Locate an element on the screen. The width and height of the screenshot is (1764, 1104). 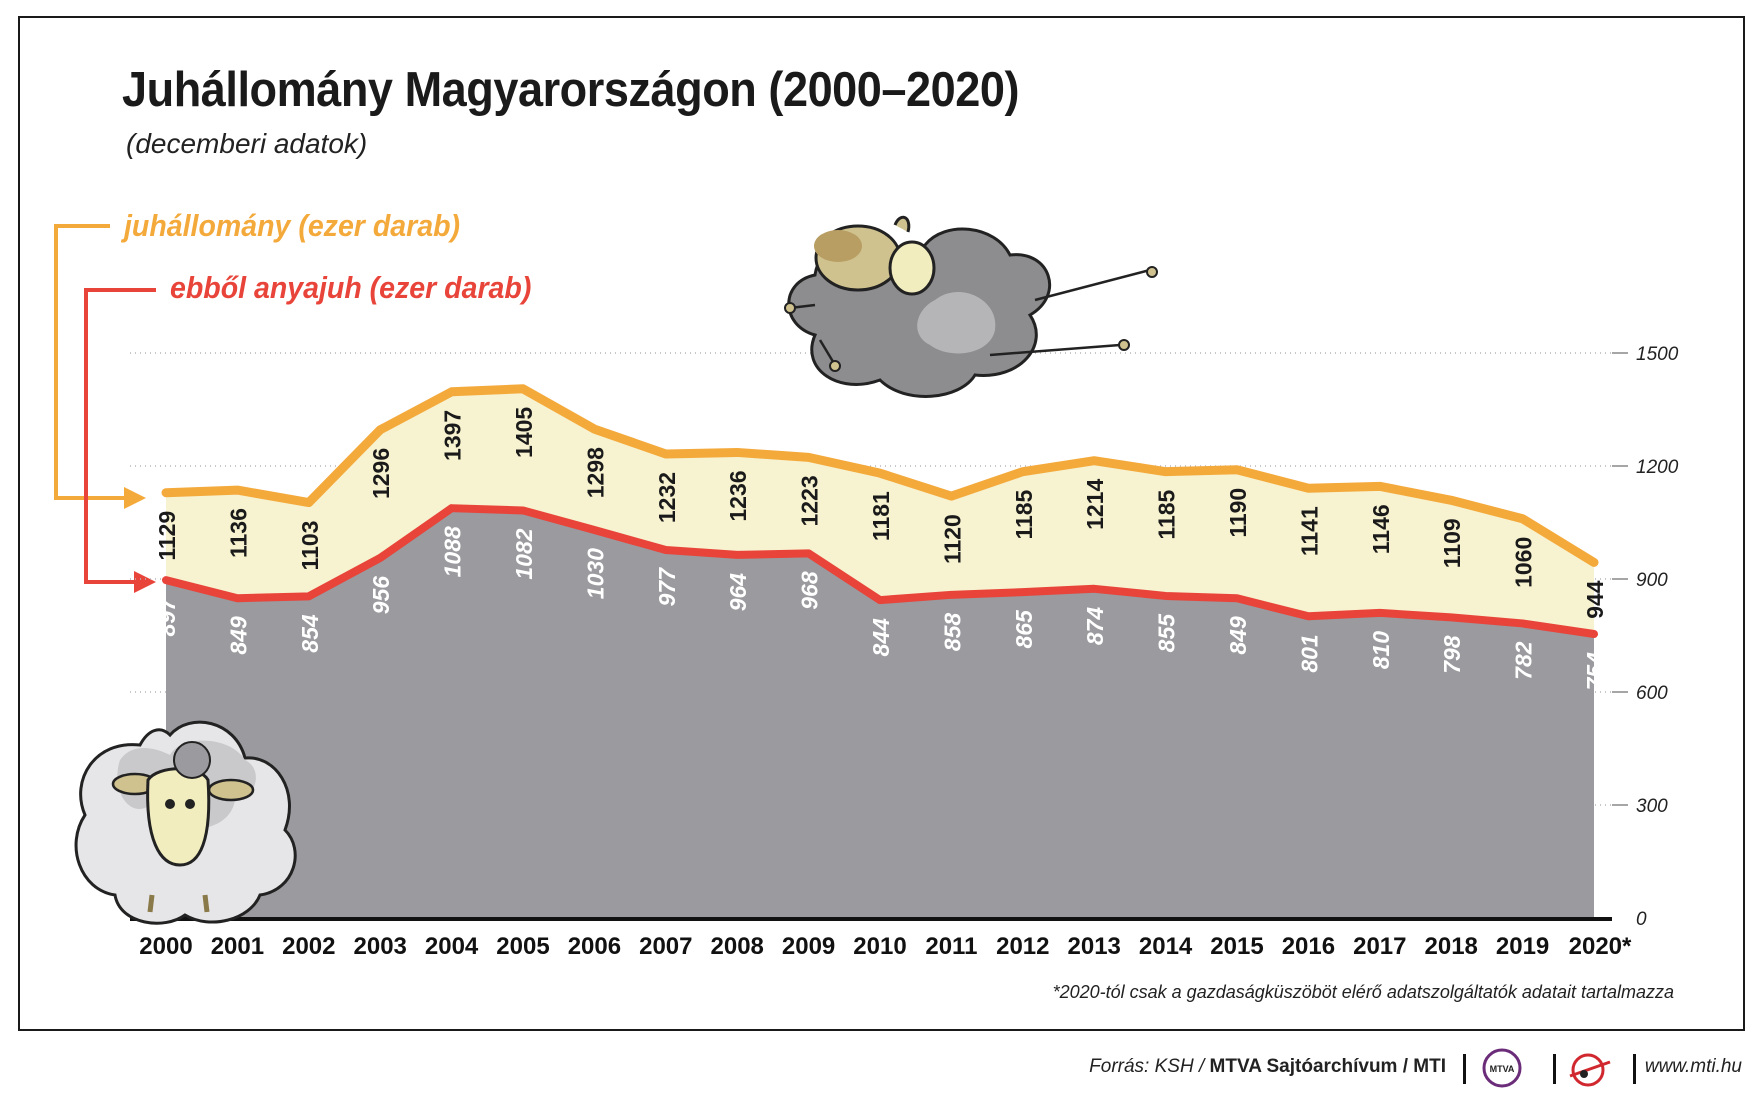
ewes-value-label: 844 is located at coordinates (881, 637).